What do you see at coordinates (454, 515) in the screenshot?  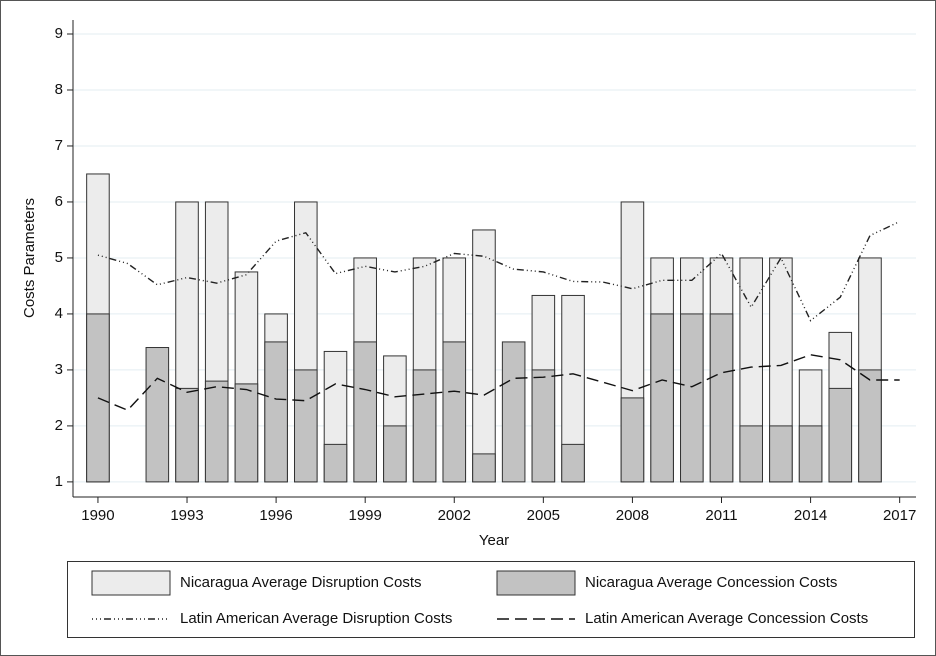 I see `x-tick-label: 2002` at bounding box center [454, 515].